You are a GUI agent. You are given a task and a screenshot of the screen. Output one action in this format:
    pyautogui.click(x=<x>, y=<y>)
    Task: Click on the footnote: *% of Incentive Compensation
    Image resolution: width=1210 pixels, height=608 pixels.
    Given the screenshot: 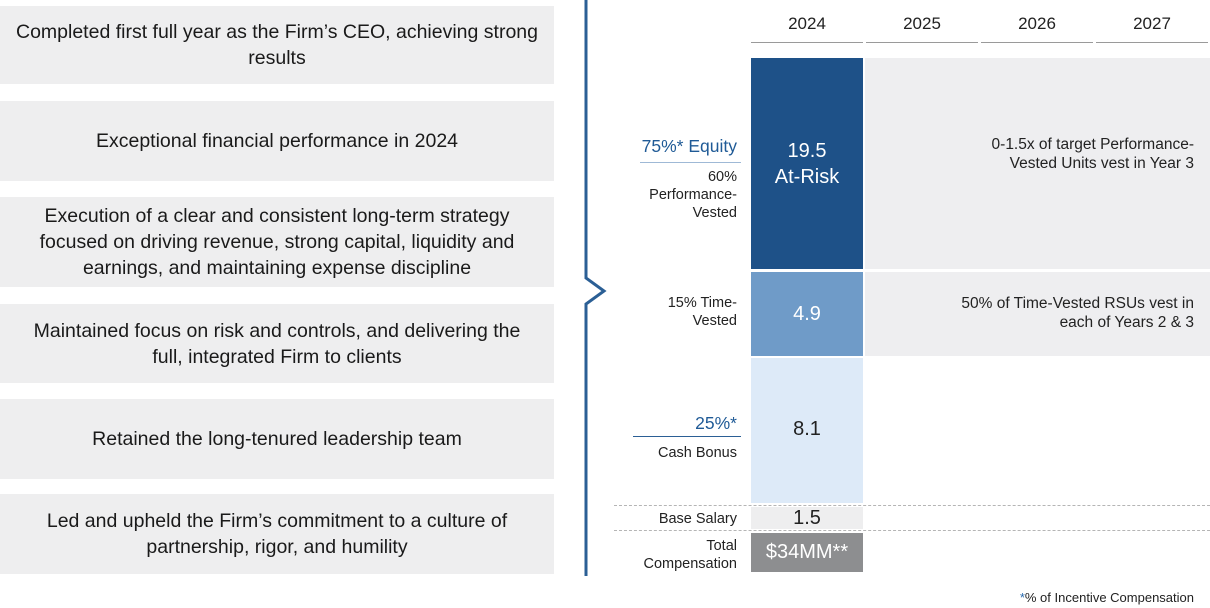 What is the action you would take?
    pyautogui.click(x=1107, y=597)
    